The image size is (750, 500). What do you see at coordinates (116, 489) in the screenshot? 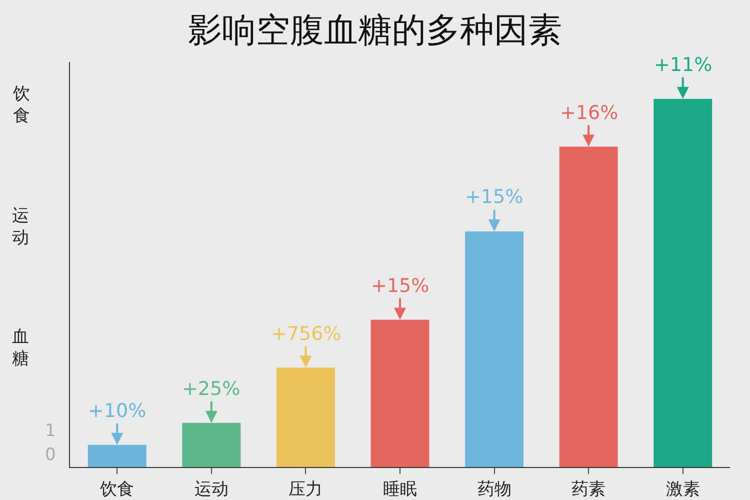
I see `x-tick-label: 饮食` at bounding box center [116, 489].